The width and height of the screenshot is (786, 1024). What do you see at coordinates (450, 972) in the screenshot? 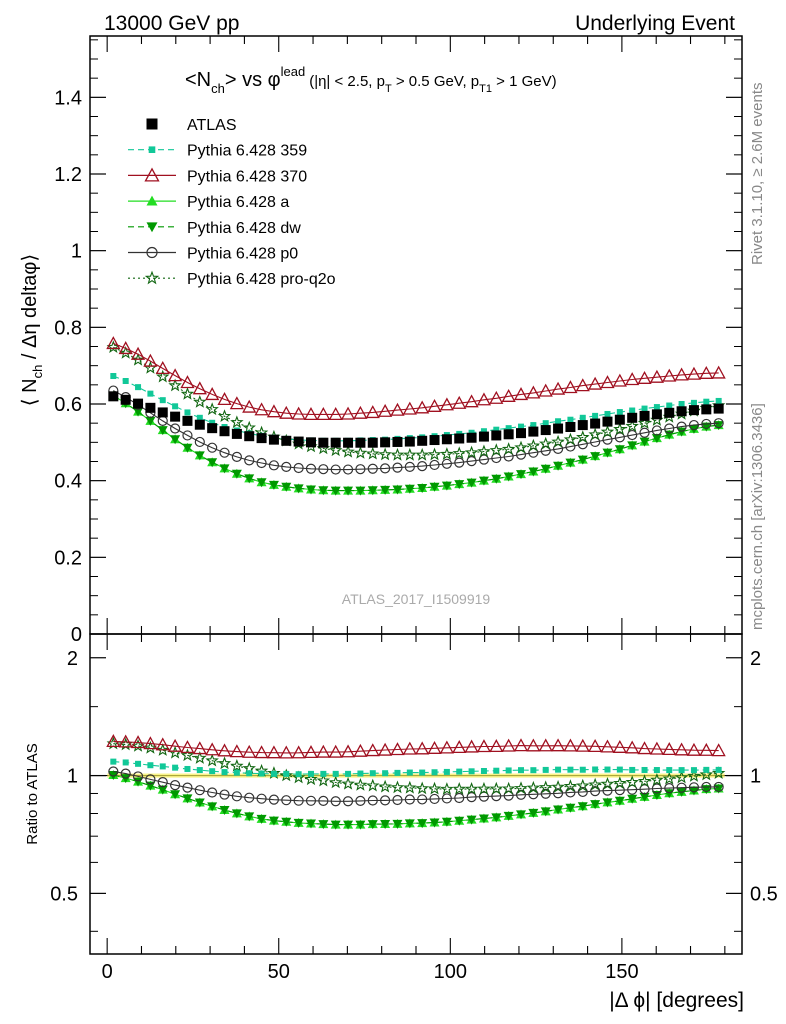
I see `x-tick-label: 100` at bounding box center [450, 972].